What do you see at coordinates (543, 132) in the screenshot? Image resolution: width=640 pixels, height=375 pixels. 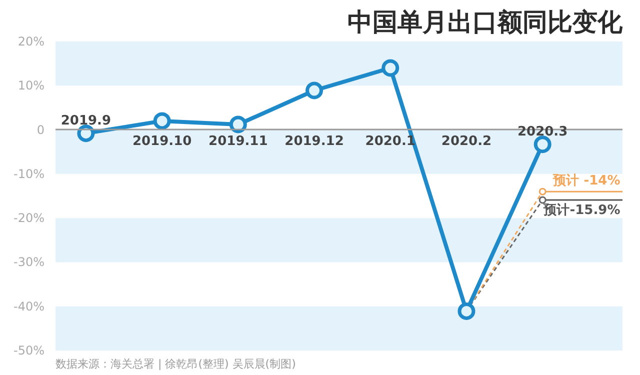 I see `x-tick-label: 2020.3` at bounding box center [543, 132].